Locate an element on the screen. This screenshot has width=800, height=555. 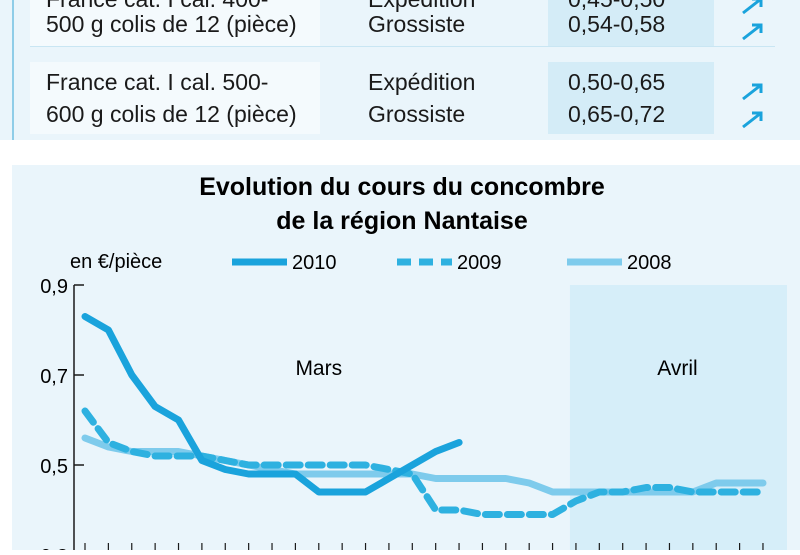
y-unit-label: en €/pièce is located at coordinates (116, 262).